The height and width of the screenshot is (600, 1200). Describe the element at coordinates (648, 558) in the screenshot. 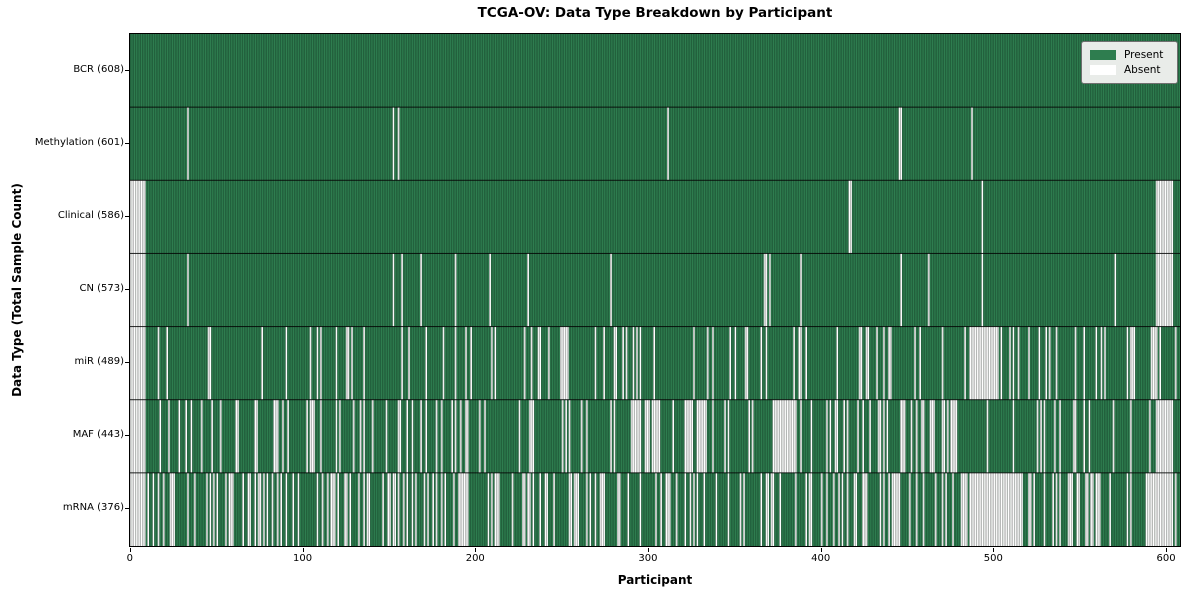

I see `x-tick-label: 300` at that location.